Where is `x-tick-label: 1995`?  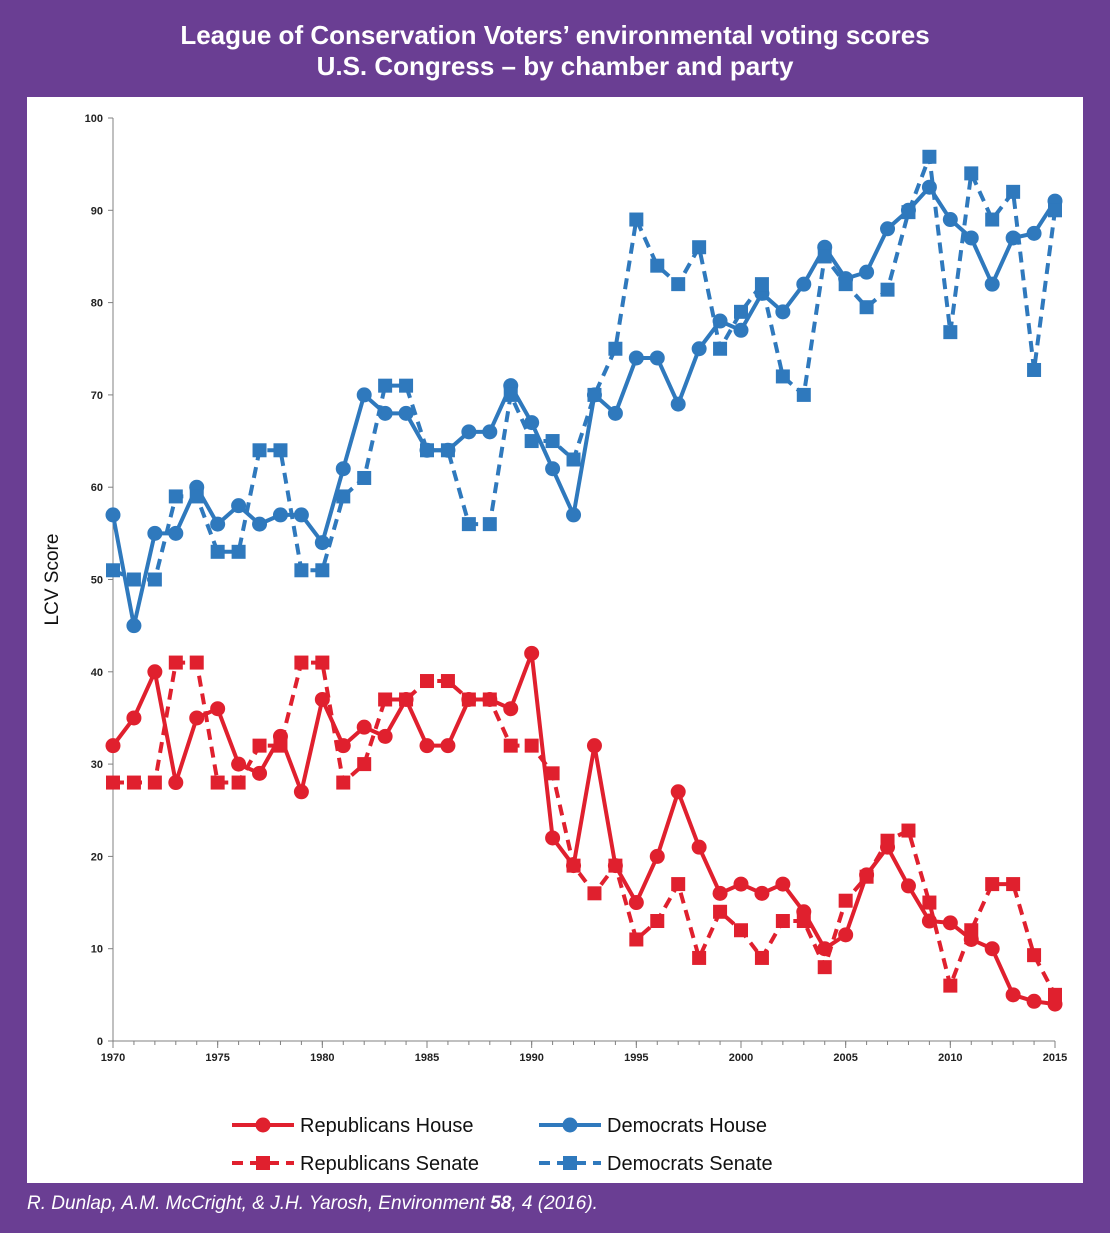 x-tick-label: 1995 is located at coordinates (636, 1058).